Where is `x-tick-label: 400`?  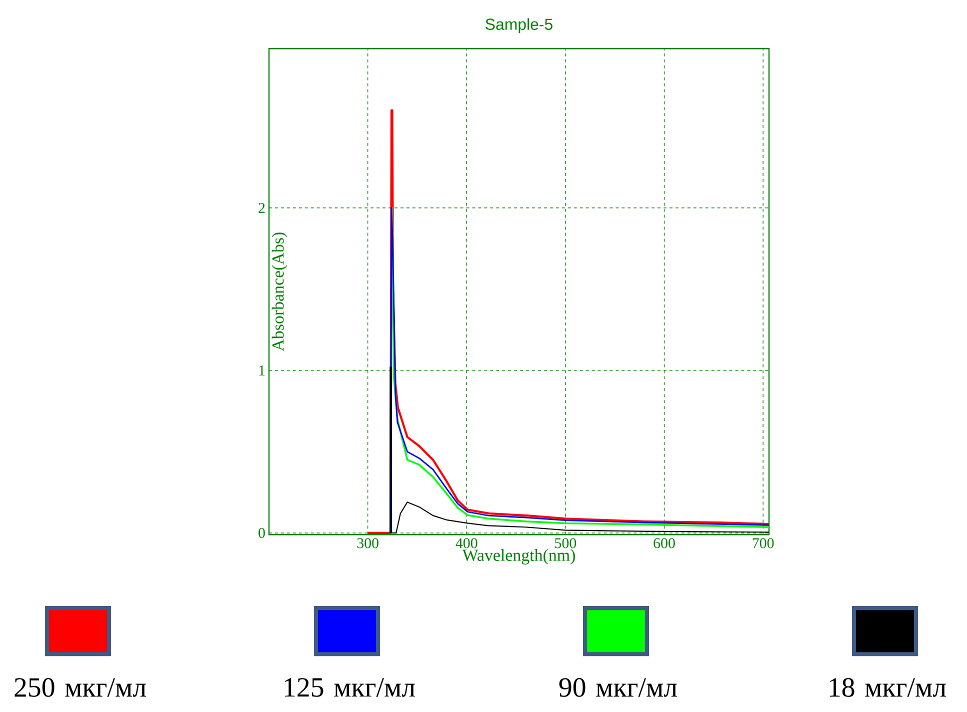 x-tick-label: 400 is located at coordinates (467, 543).